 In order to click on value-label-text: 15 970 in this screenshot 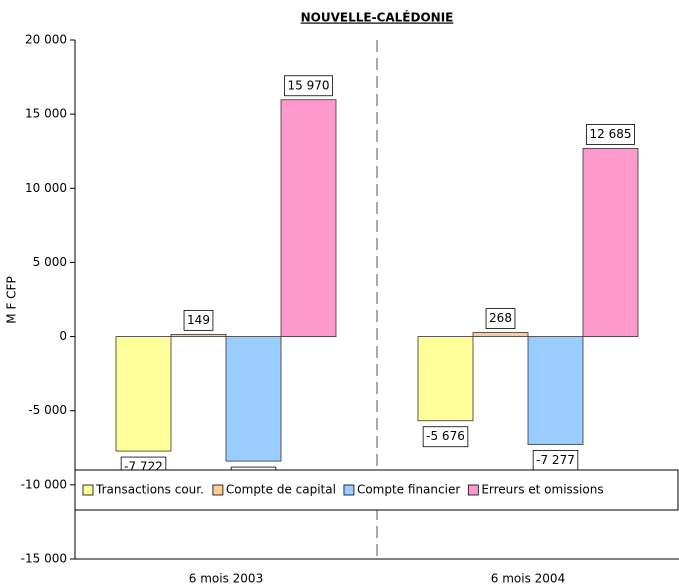, I will do `click(309, 85)`.